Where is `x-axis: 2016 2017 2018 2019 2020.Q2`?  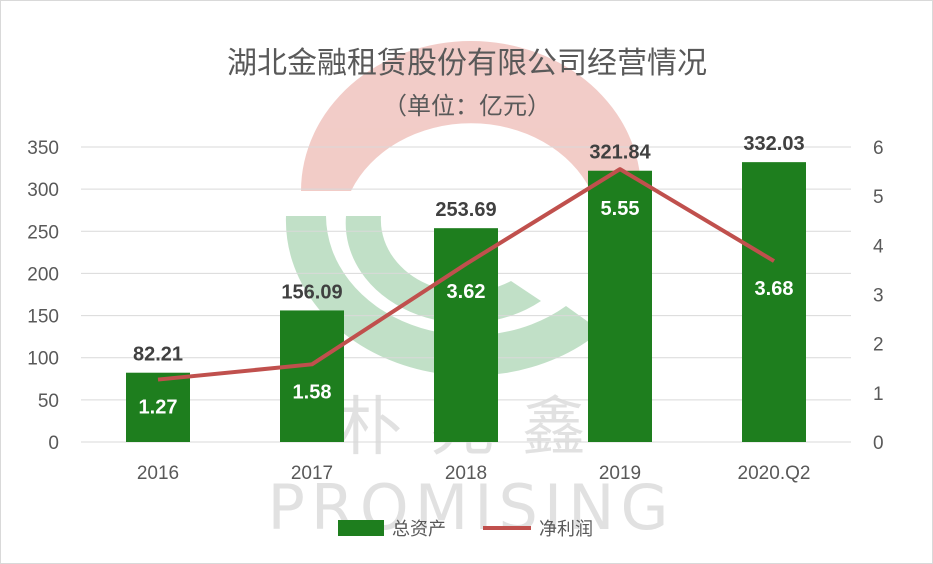
x-axis: 2016 2017 2018 2019 2020.Q2 is located at coordinates (474, 473).